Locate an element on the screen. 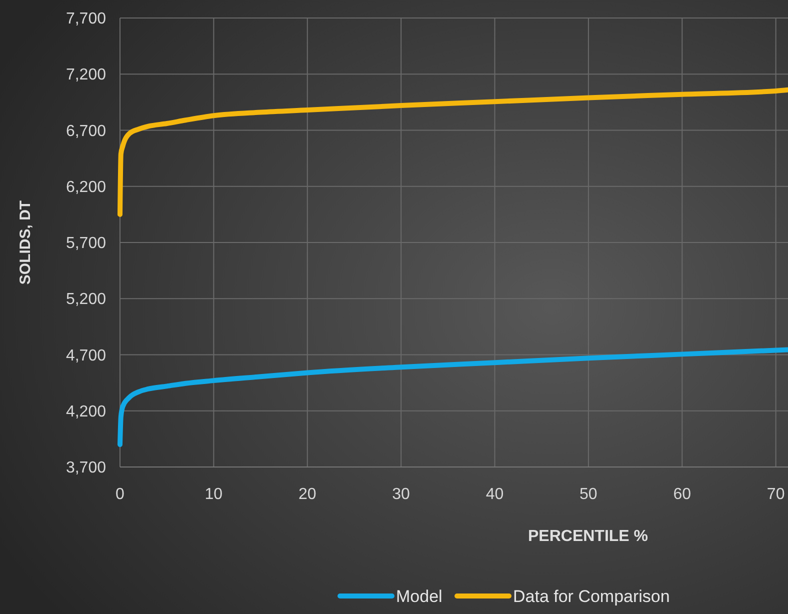  y-tick-label: 6,700 is located at coordinates (86, 131).